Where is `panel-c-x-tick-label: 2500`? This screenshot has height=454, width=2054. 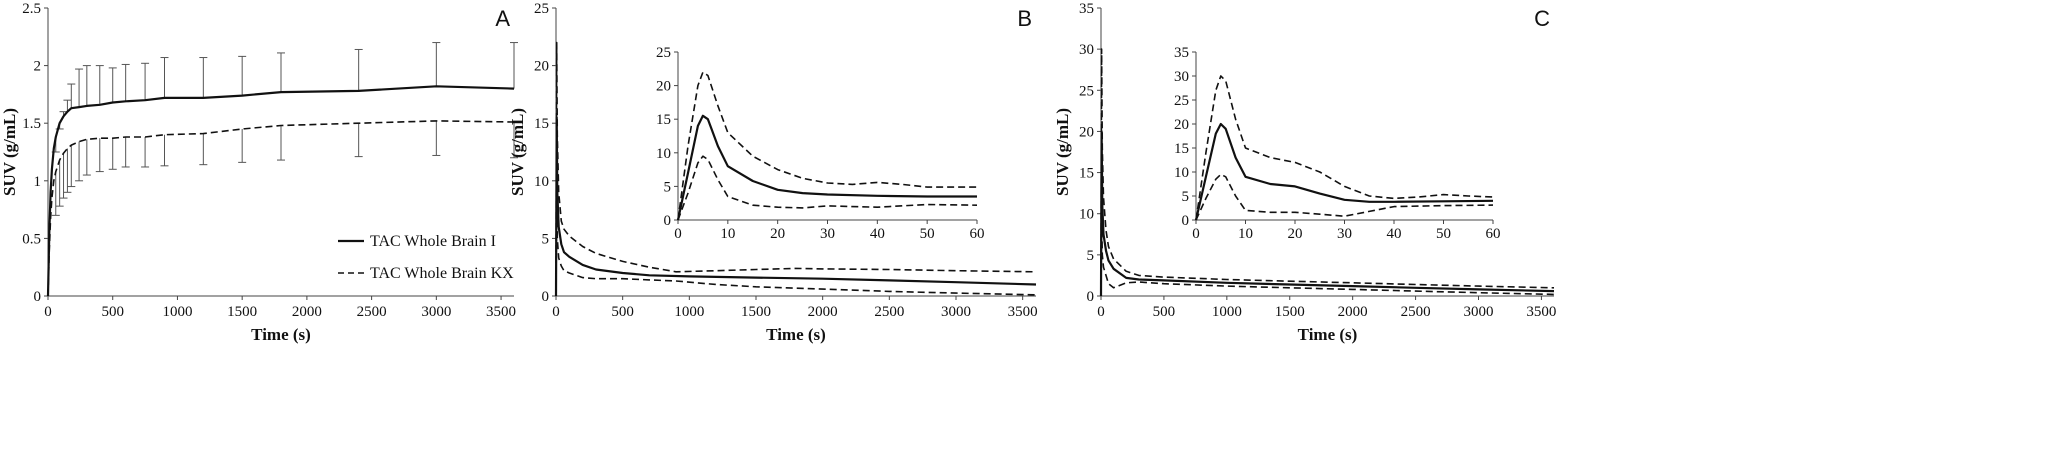
panel-c-x-tick-label: 2500 is located at coordinates (1416, 312).